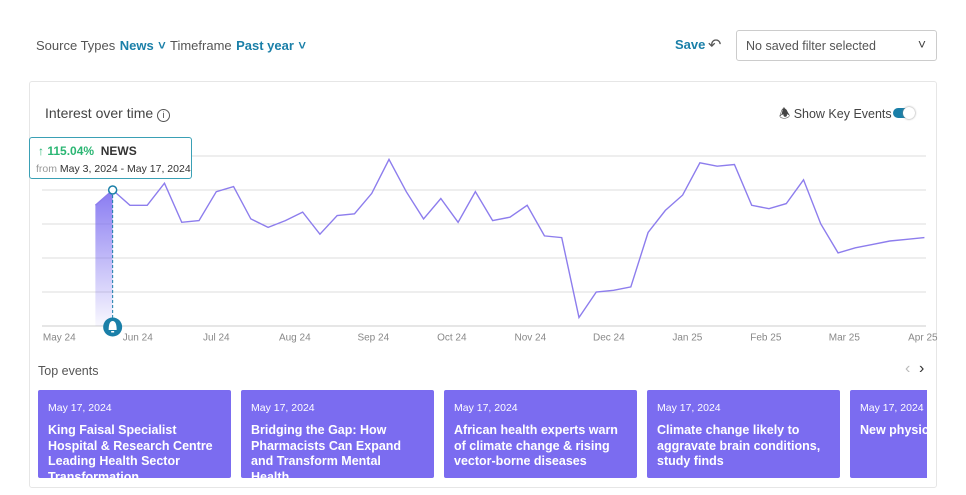 This screenshot has height=495, width=966. I want to click on bell-icon, so click(112, 327).